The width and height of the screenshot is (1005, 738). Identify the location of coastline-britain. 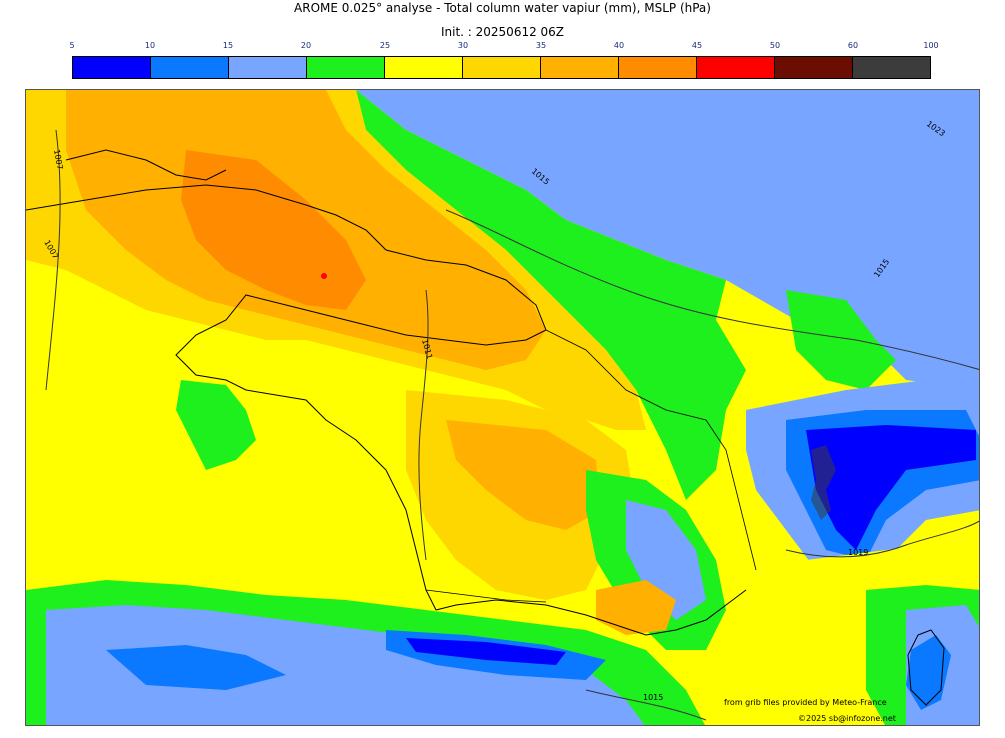
(146, 165).